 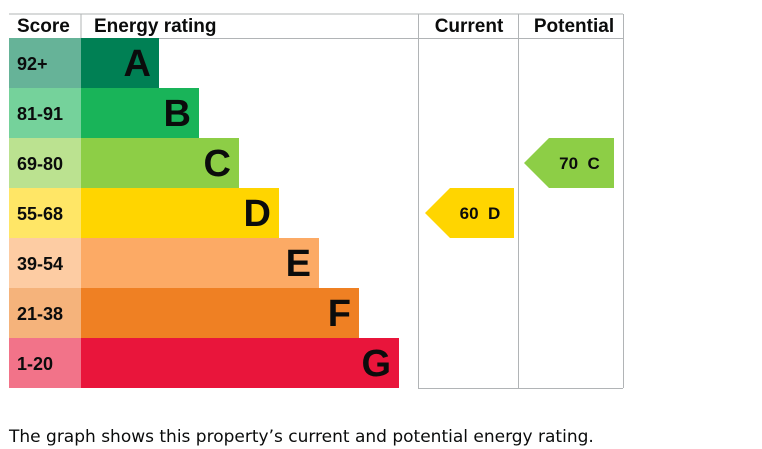 What do you see at coordinates (240, 363) in the screenshot?
I see `band-g-bar` at bounding box center [240, 363].